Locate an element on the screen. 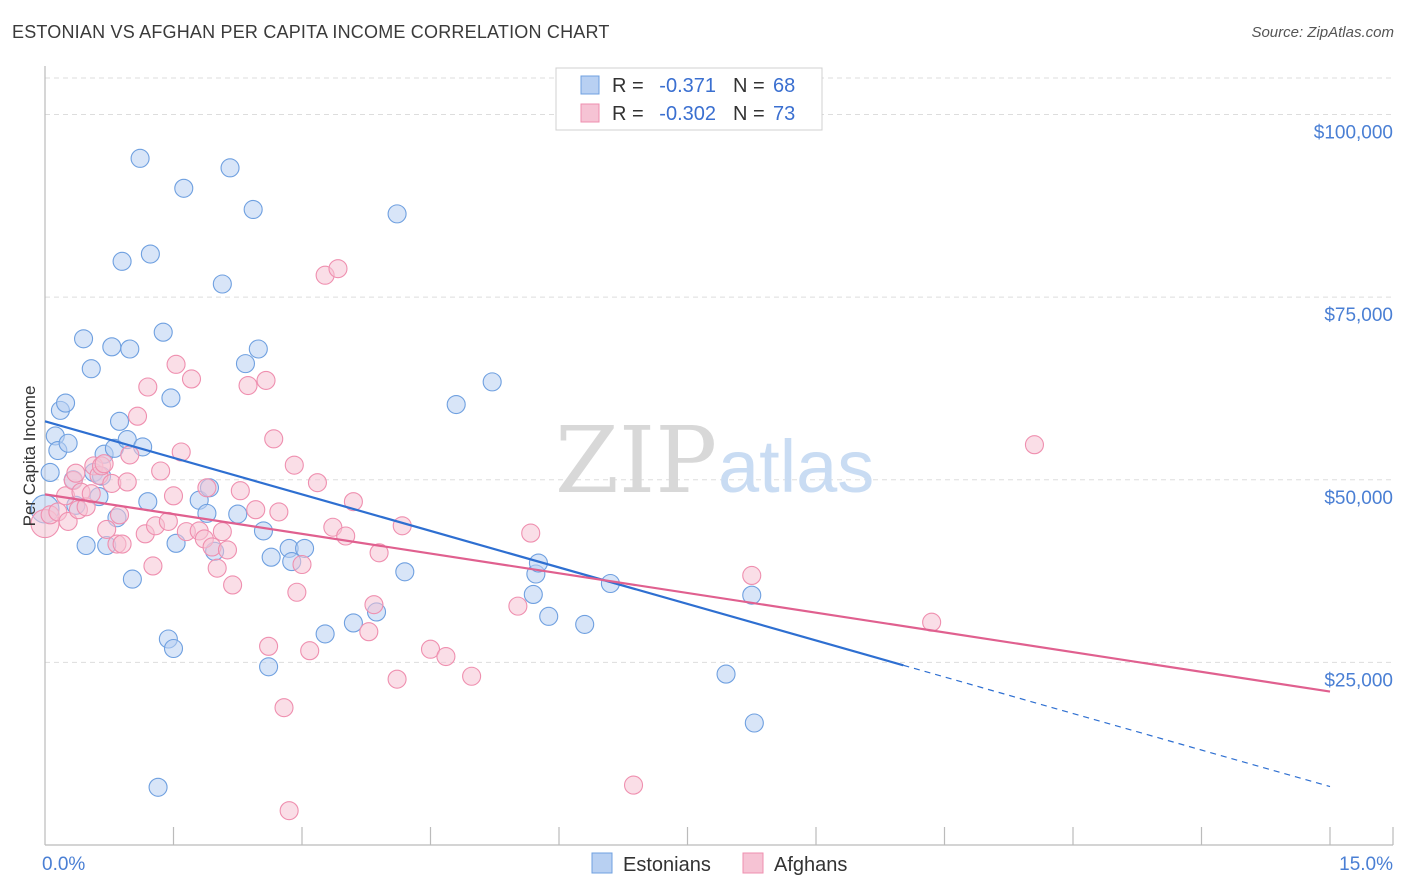 The height and width of the screenshot is (892, 1406). zipatlas-watermark: ZIP atlas is located at coordinates (714, 460).